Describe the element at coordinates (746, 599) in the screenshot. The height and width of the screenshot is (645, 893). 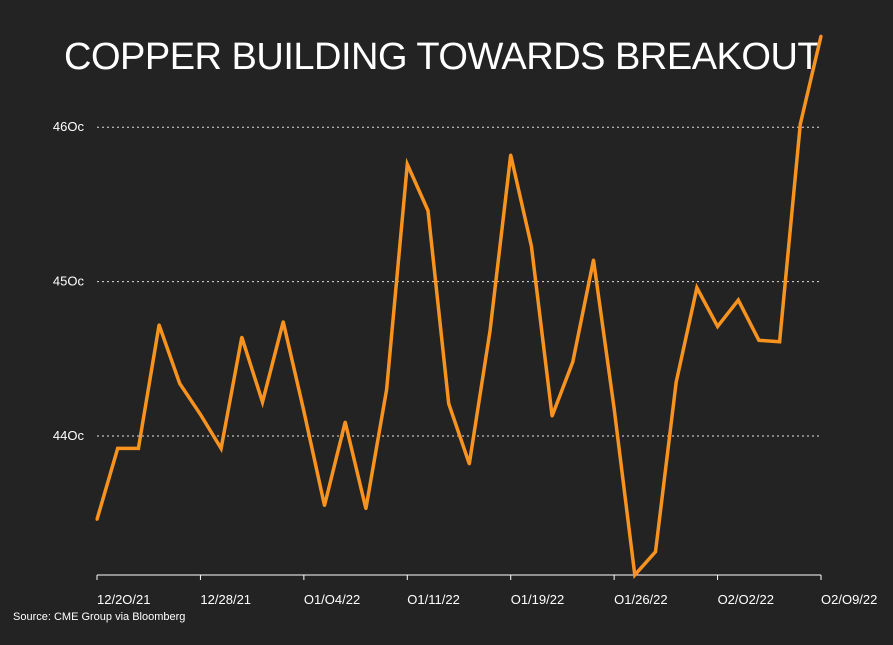
I see `x-tick-label: O2/O2/22` at that location.